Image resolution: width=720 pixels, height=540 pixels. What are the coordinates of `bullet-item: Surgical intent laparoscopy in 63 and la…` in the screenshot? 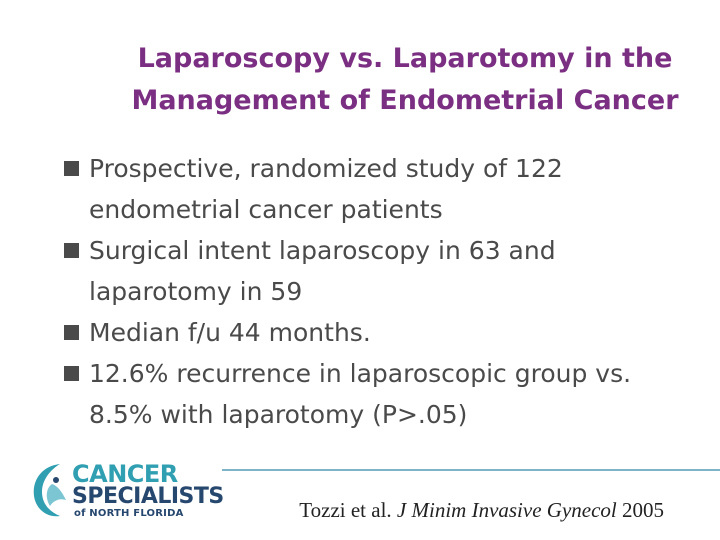 It's located at (384, 271).